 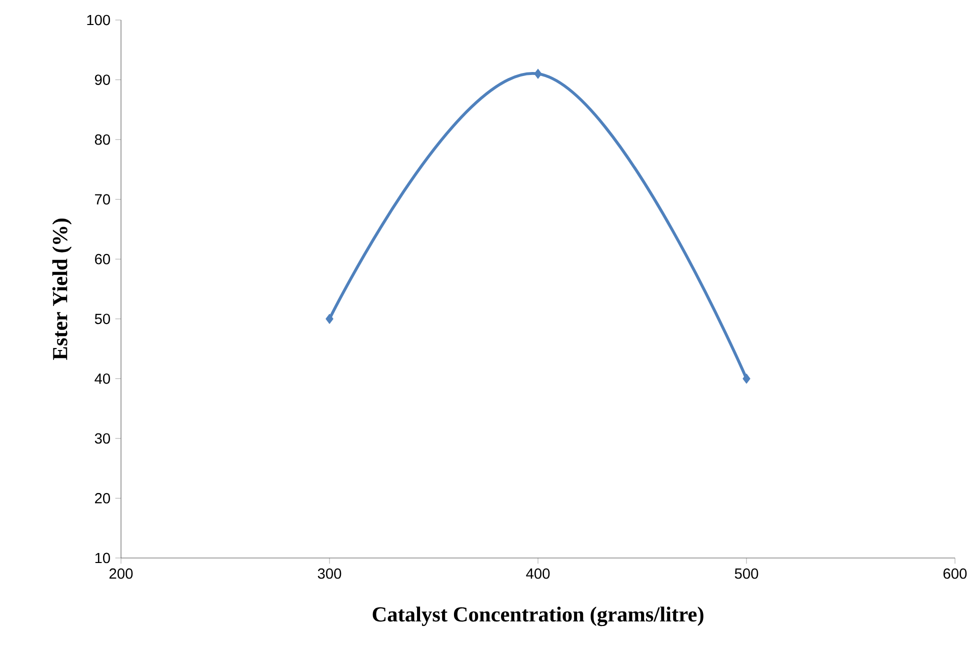 What do you see at coordinates (955, 573) in the screenshot?
I see `x-tick-label: 600` at bounding box center [955, 573].